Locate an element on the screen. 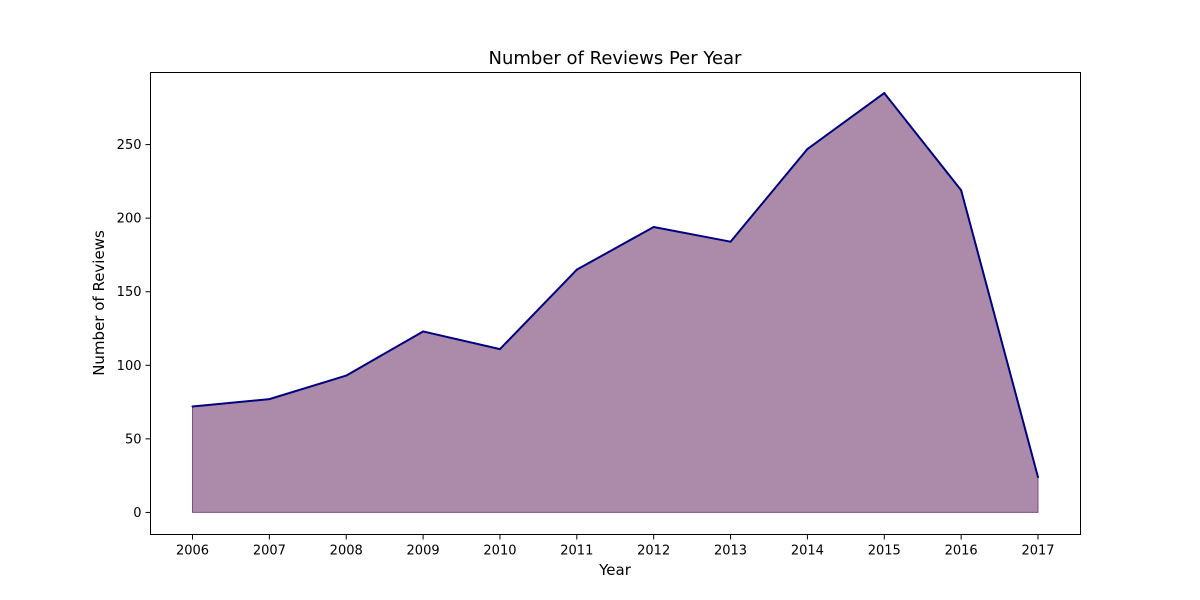 Image resolution: width=1200 pixels, height=600 pixels. y-tick-label: 250 is located at coordinates (129, 145).